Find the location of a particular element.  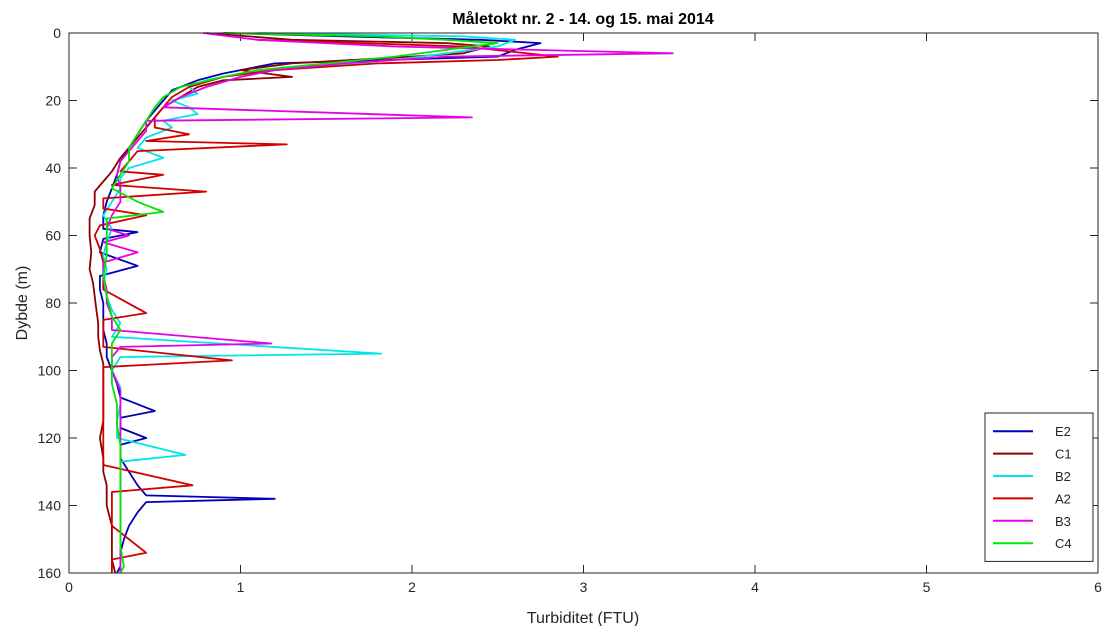

y-axis-label: Dybde (m) is located at coordinates (22, 303).